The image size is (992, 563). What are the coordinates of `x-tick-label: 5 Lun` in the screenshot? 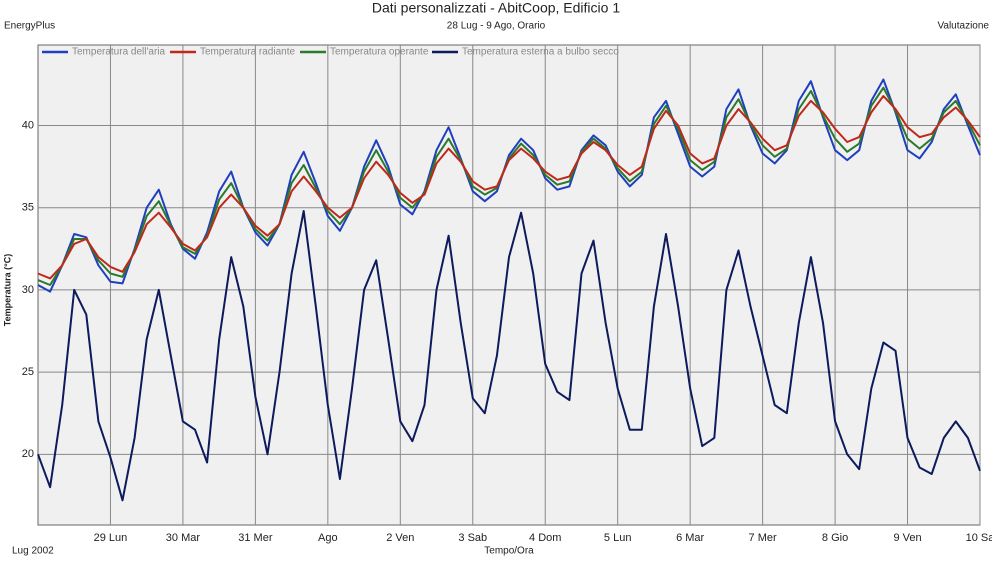 It's located at (618, 538).